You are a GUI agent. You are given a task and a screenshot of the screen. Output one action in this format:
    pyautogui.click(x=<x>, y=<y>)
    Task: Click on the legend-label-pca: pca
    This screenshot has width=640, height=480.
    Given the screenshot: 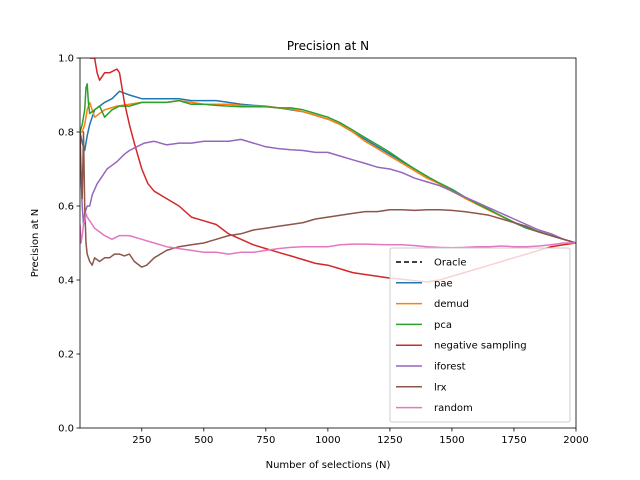 What is the action you would take?
    pyautogui.click(x=443, y=325)
    